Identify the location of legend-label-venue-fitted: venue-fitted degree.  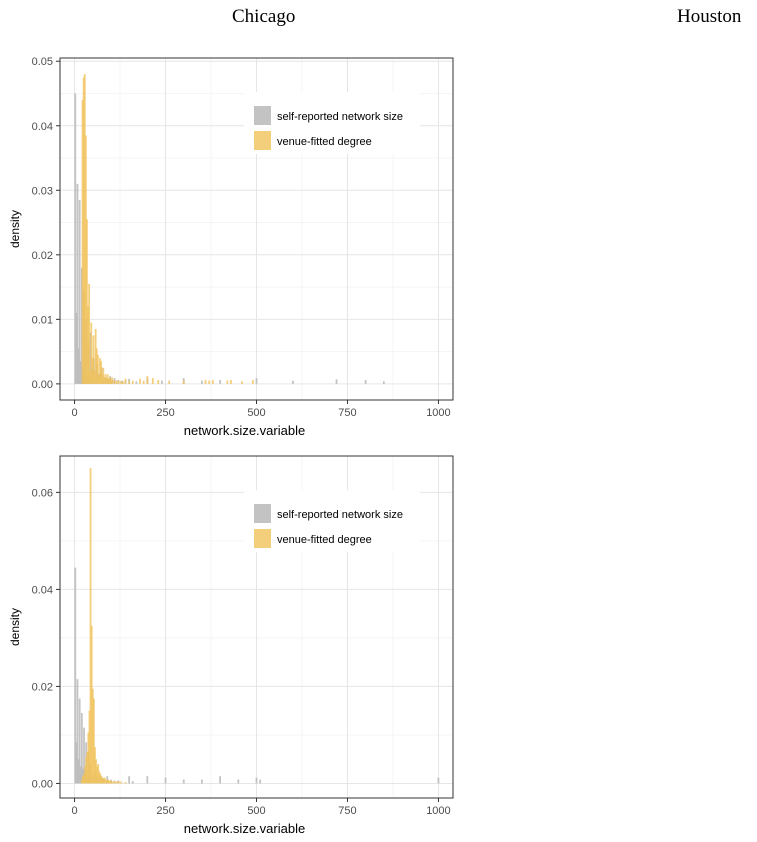
(324, 142).